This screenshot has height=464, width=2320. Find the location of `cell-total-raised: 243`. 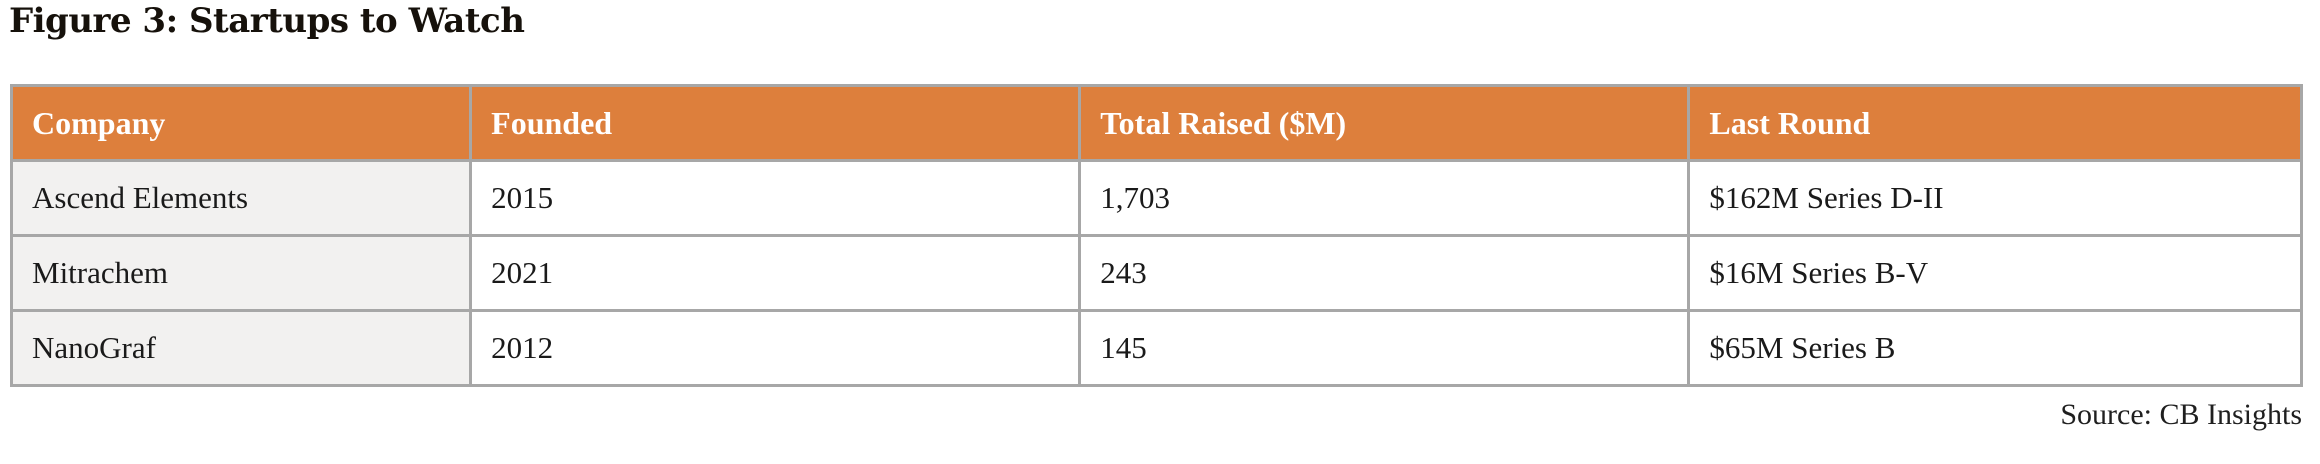

cell-total-raised: 243 is located at coordinates (1384, 273).